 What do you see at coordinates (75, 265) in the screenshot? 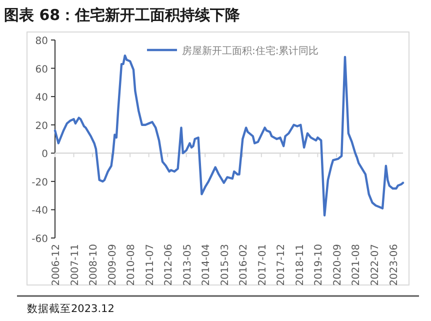
I see `x-tick-label: 2007-11` at bounding box center [75, 265].